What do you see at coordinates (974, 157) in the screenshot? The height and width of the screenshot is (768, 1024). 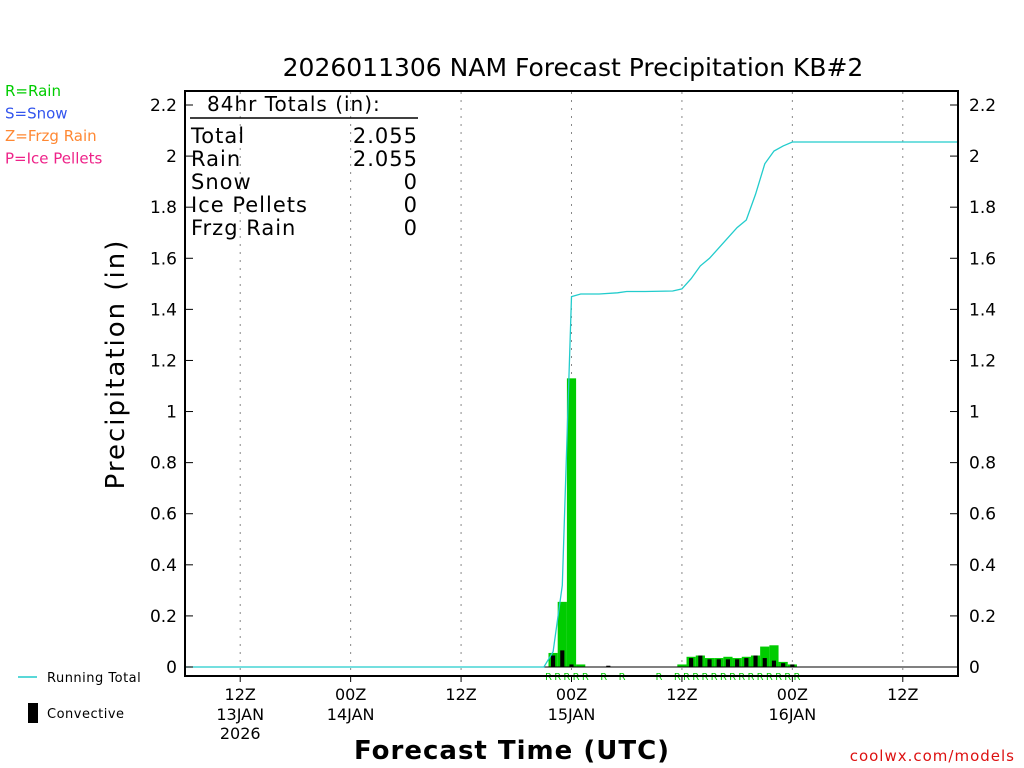 I see `y-tick-label-right: 2` at bounding box center [974, 157].